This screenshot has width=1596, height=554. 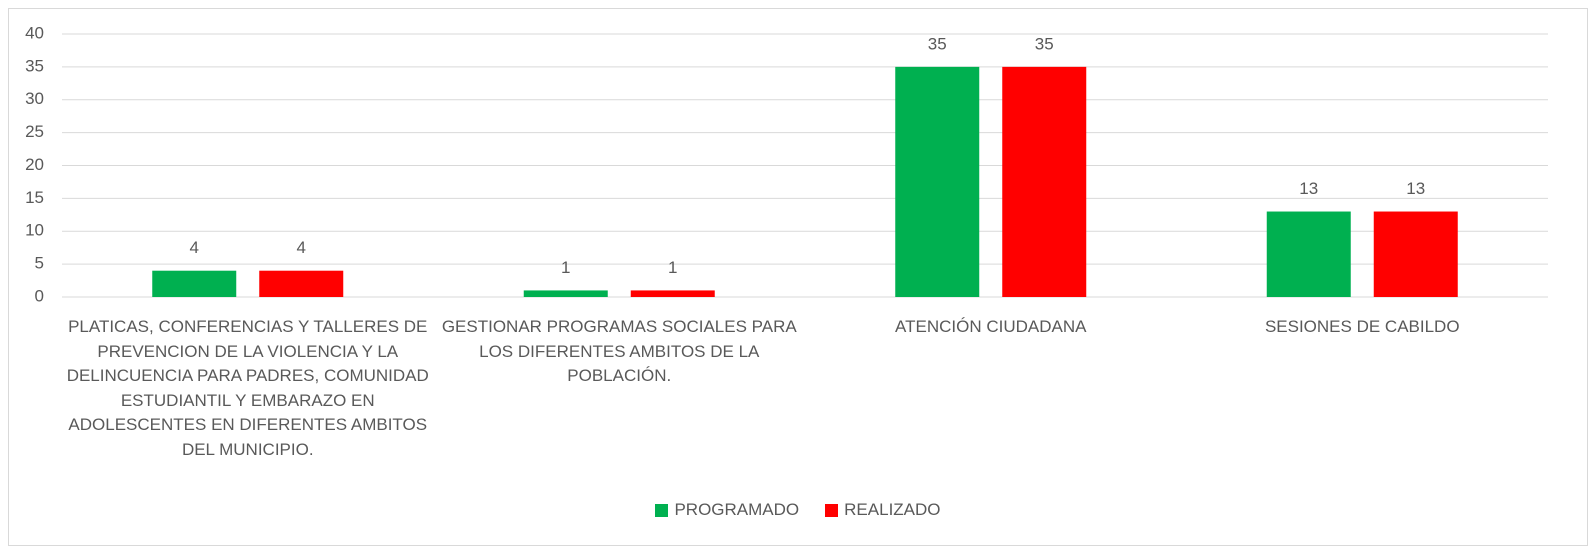 What do you see at coordinates (34, 131) in the screenshot?
I see `y-tick-label: 25` at bounding box center [34, 131].